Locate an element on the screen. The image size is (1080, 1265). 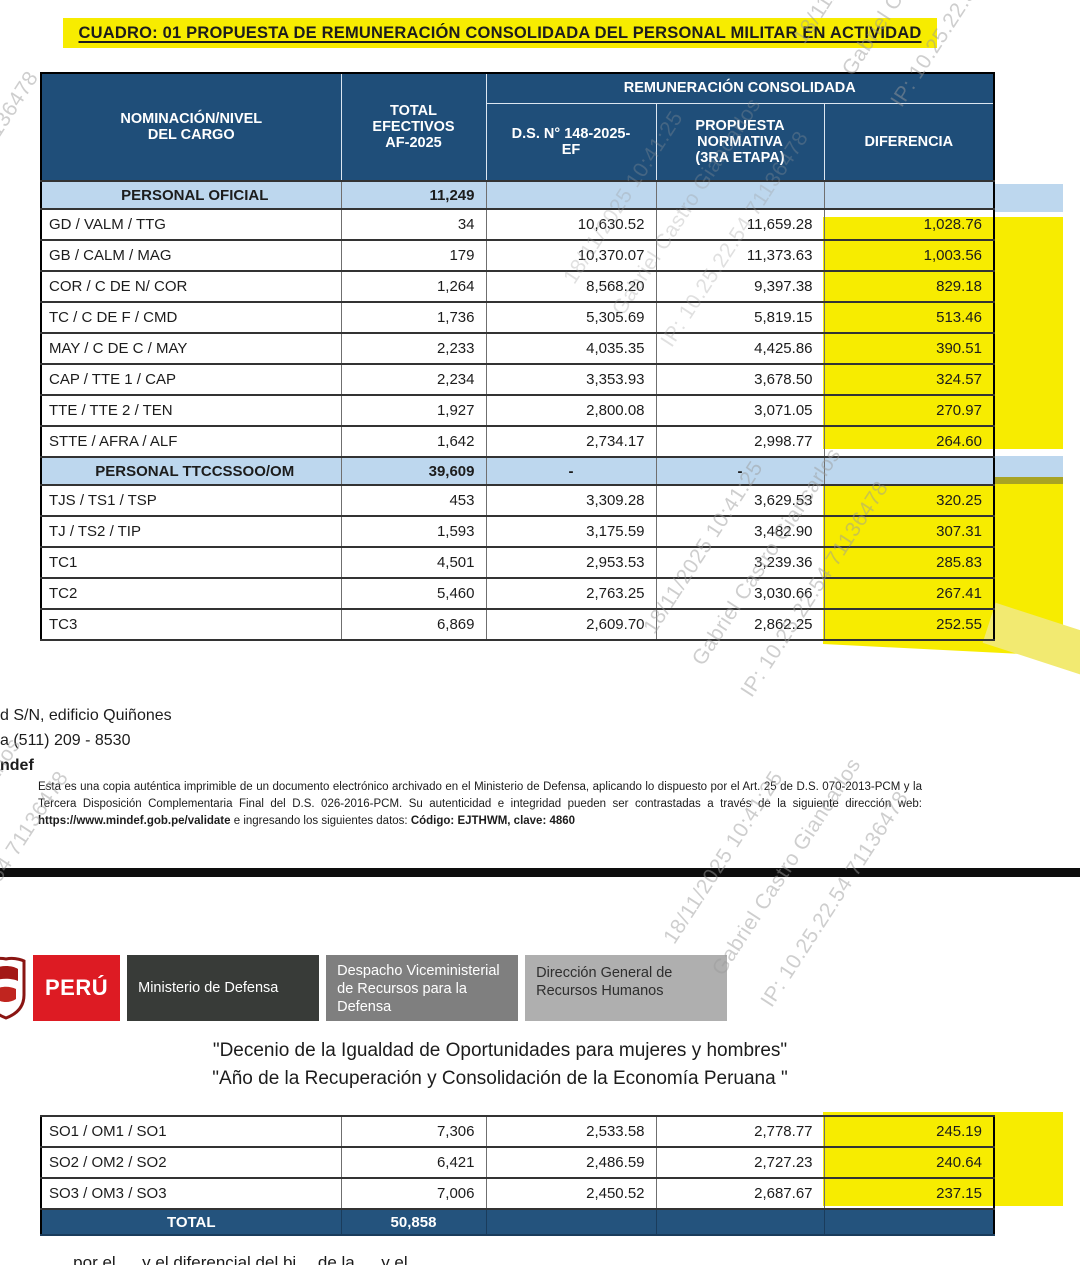
cell-ds: 2,734.17 is located at coordinates (571, 441).